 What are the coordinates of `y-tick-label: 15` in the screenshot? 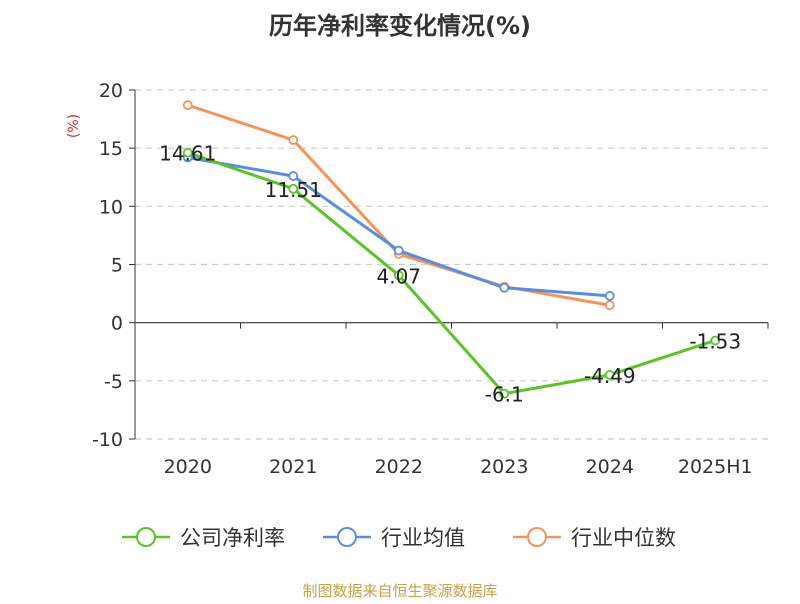 It's located at (111, 149).